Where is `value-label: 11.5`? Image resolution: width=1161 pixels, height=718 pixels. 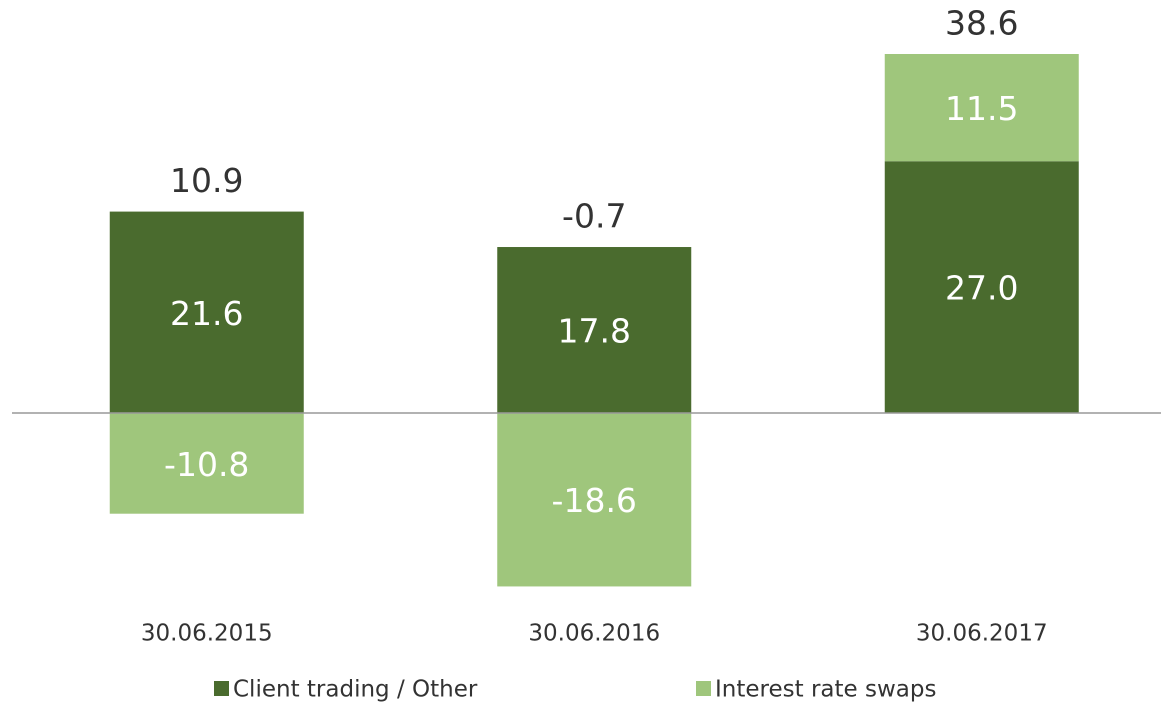 value-label: 11.5 is located at coordinates (981, 108).